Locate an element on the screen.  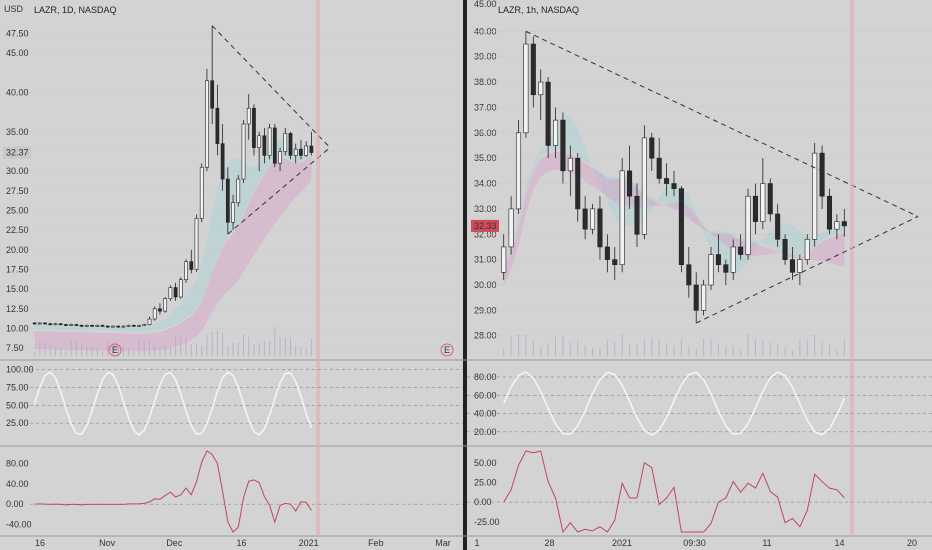
trendline-upper is located at coordinates (271, 86).